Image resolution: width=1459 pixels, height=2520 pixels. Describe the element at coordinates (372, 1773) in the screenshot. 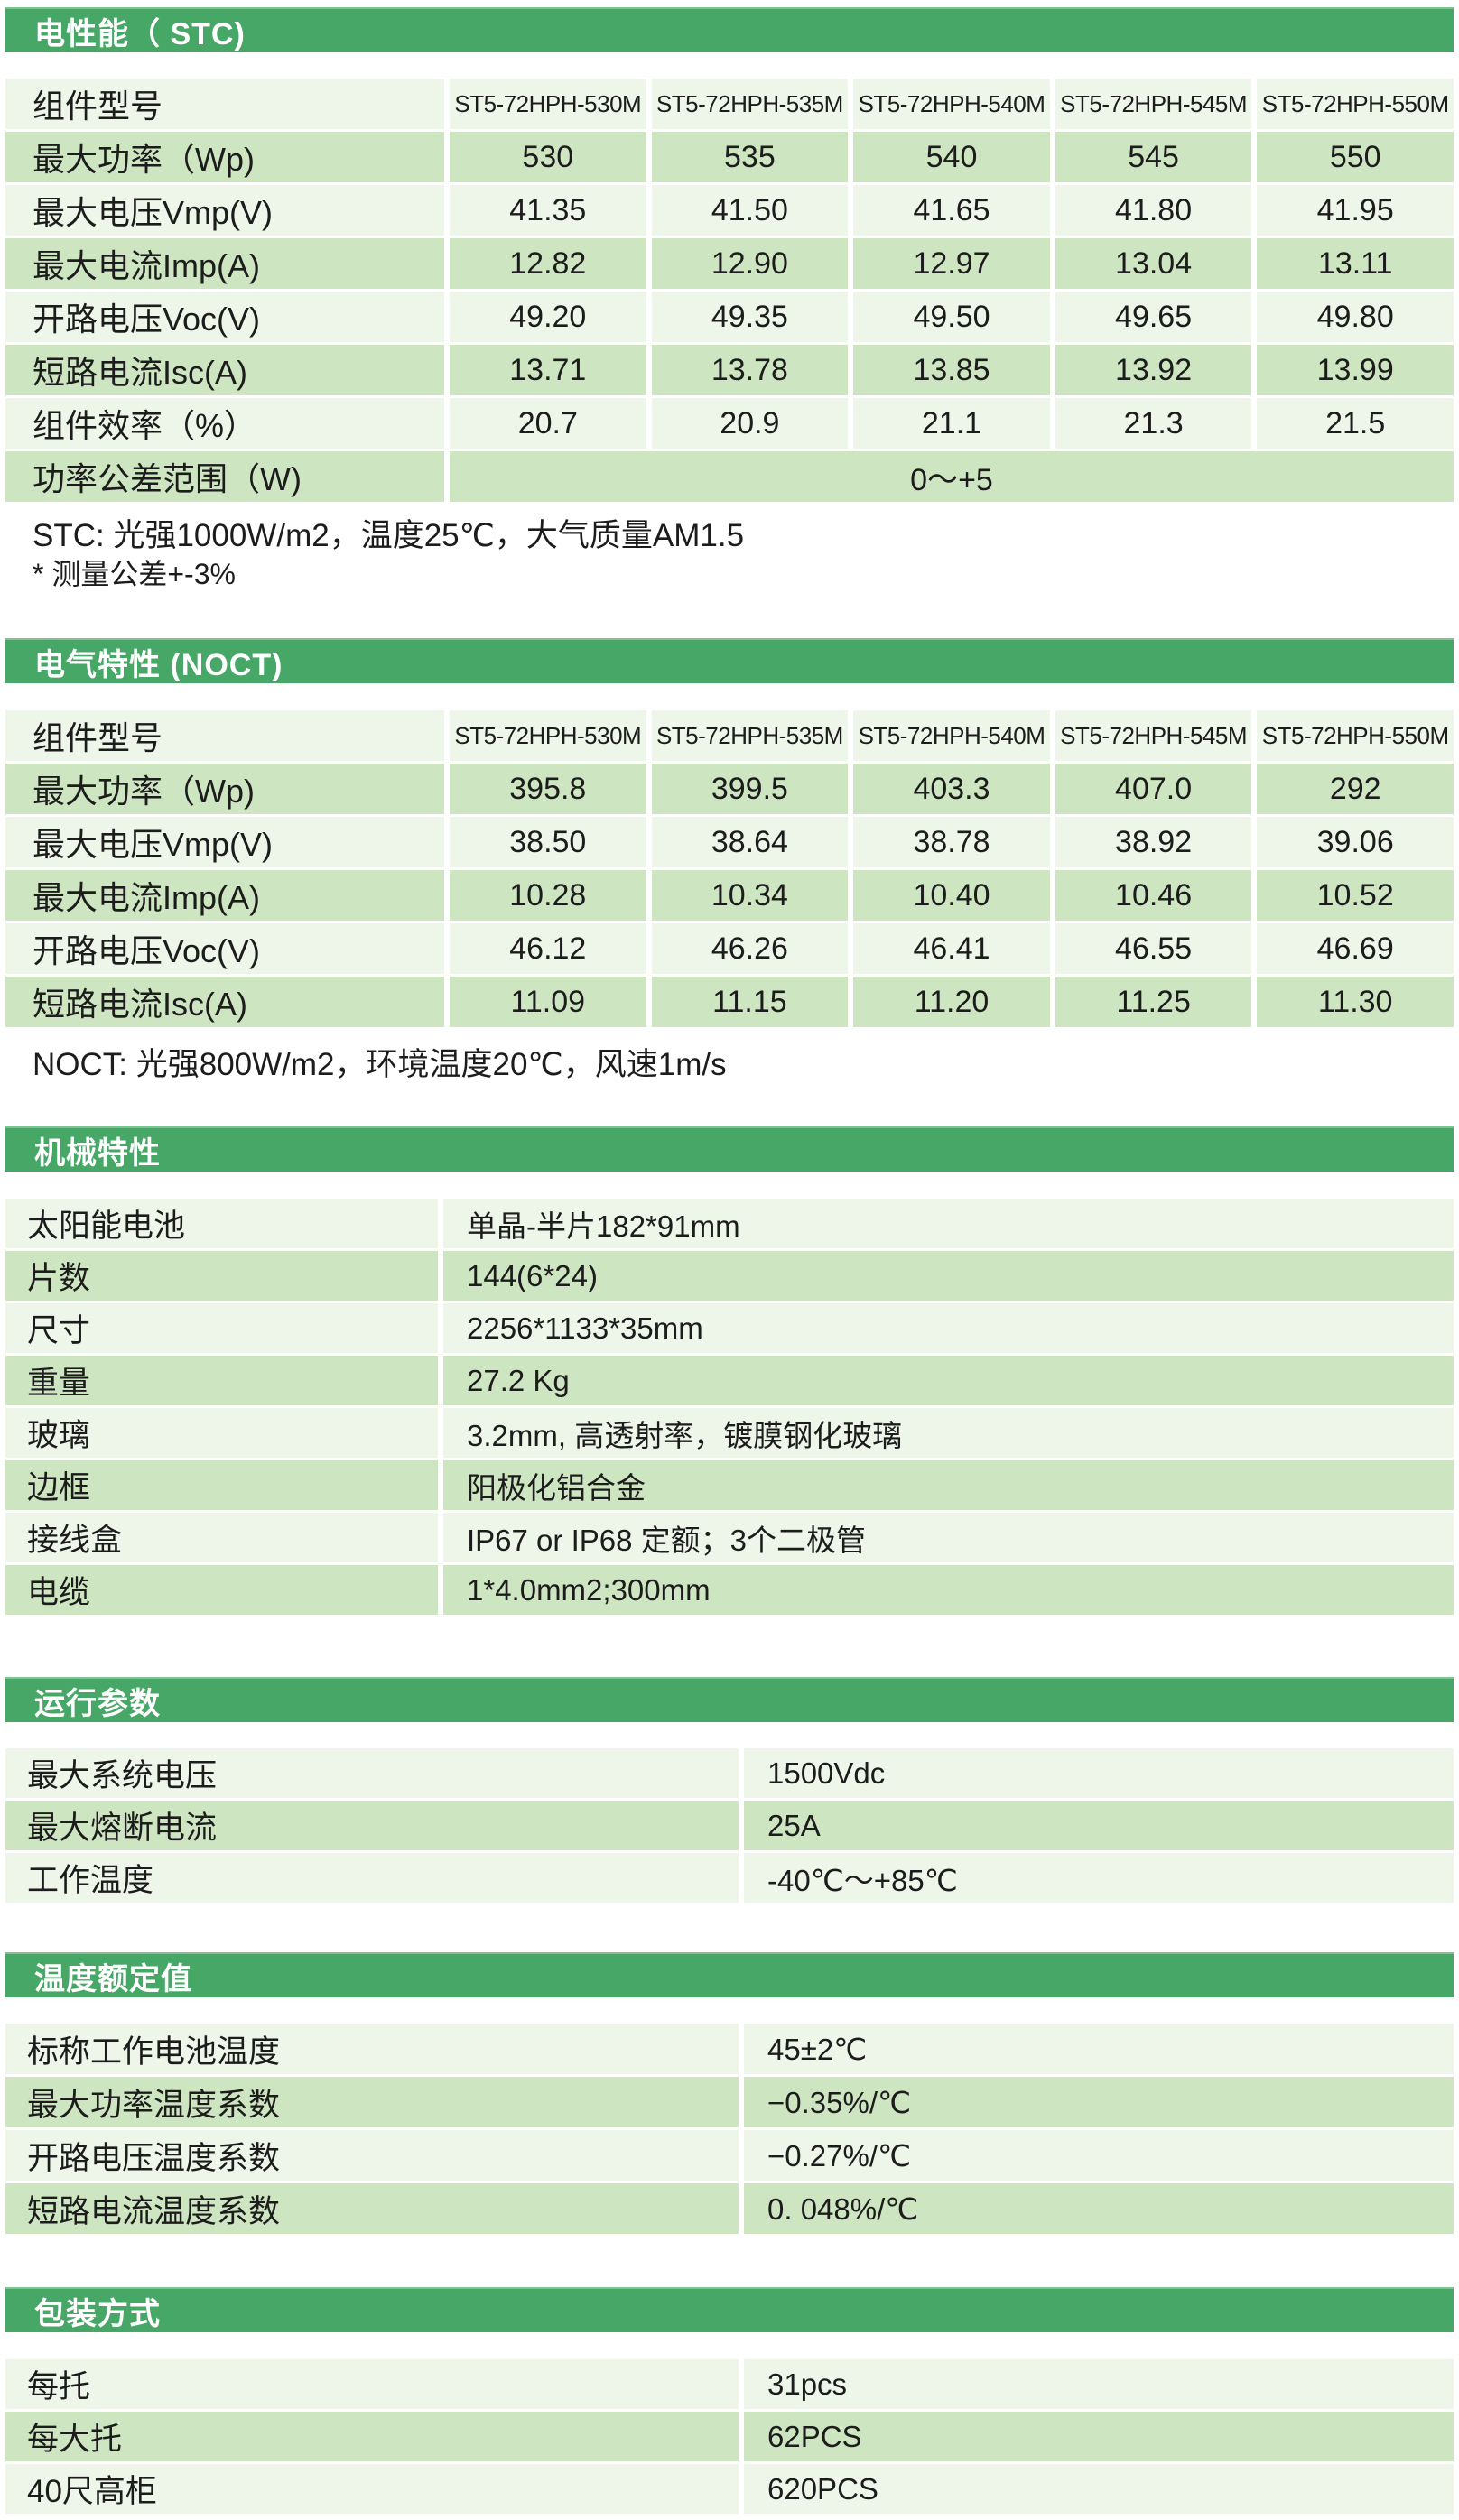

I see `operating-row-label: 最大系统电压` at that location.